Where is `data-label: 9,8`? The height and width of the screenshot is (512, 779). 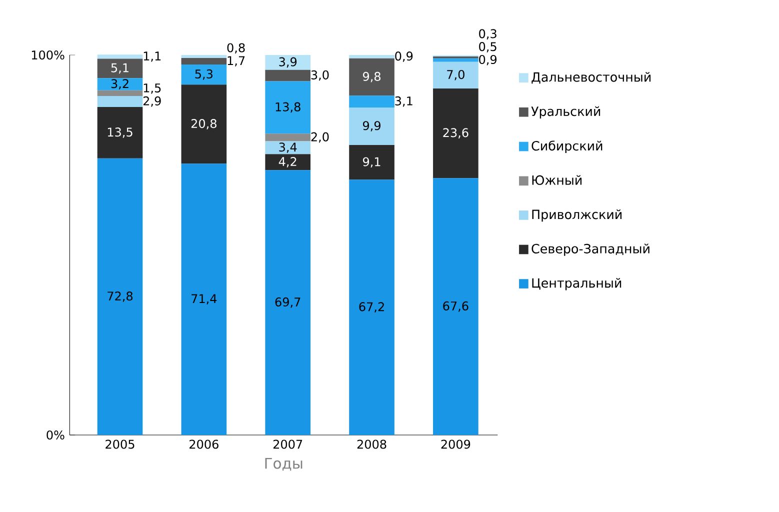
data-label: 9,8 is located at coordinates (371, 77).